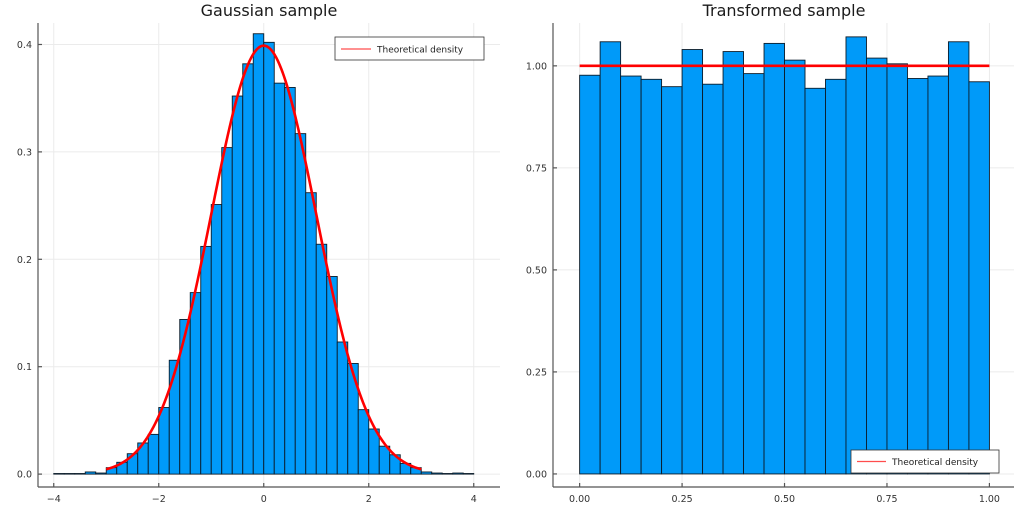 The image size is (1024, 512). What do you see at coordinates (474, 499) in the screenshot?
I see `x-tick-label: 4` at bounding box center [474, 499].